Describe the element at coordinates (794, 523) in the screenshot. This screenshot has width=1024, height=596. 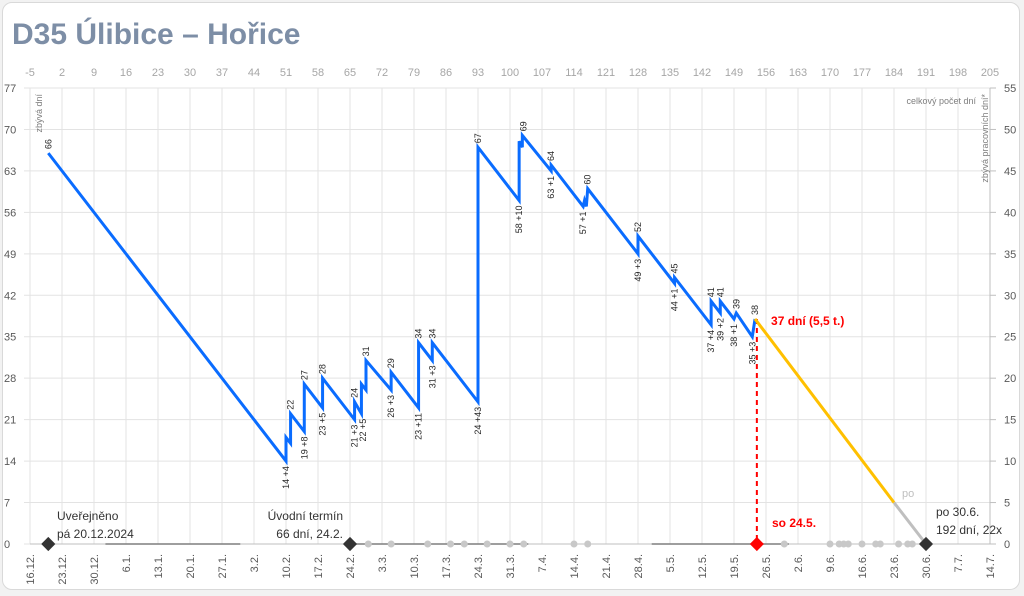
I see `milestone-label-current: so 24.5.` at that location.